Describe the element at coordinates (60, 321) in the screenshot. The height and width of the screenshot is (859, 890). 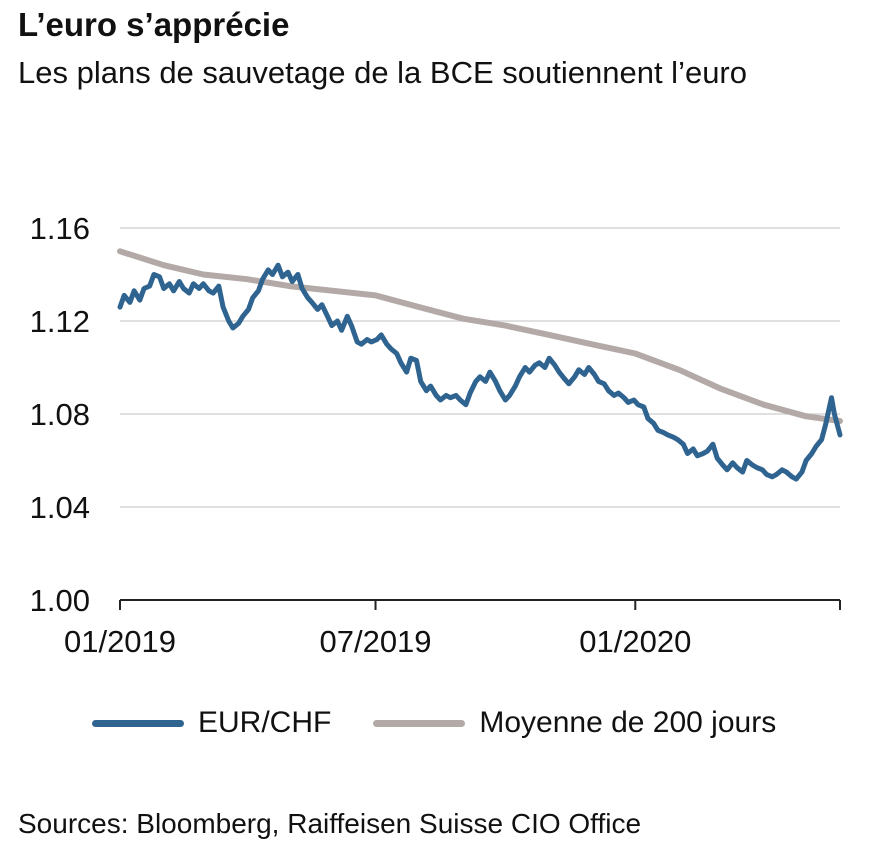
I see `y-tick-label: 1.12` at that location.